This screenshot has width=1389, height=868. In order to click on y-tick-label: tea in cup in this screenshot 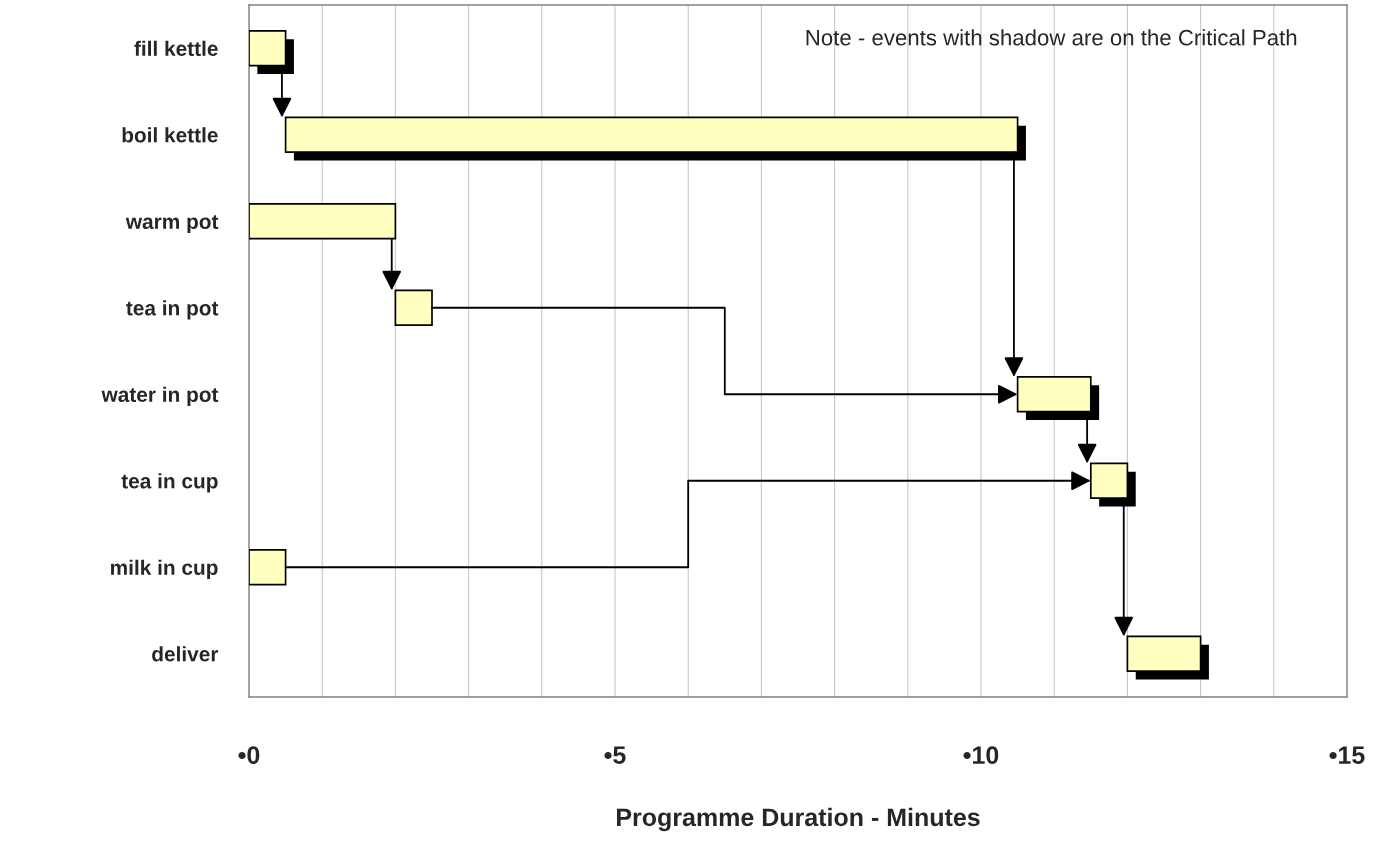, I will do `click(169, 483)`.